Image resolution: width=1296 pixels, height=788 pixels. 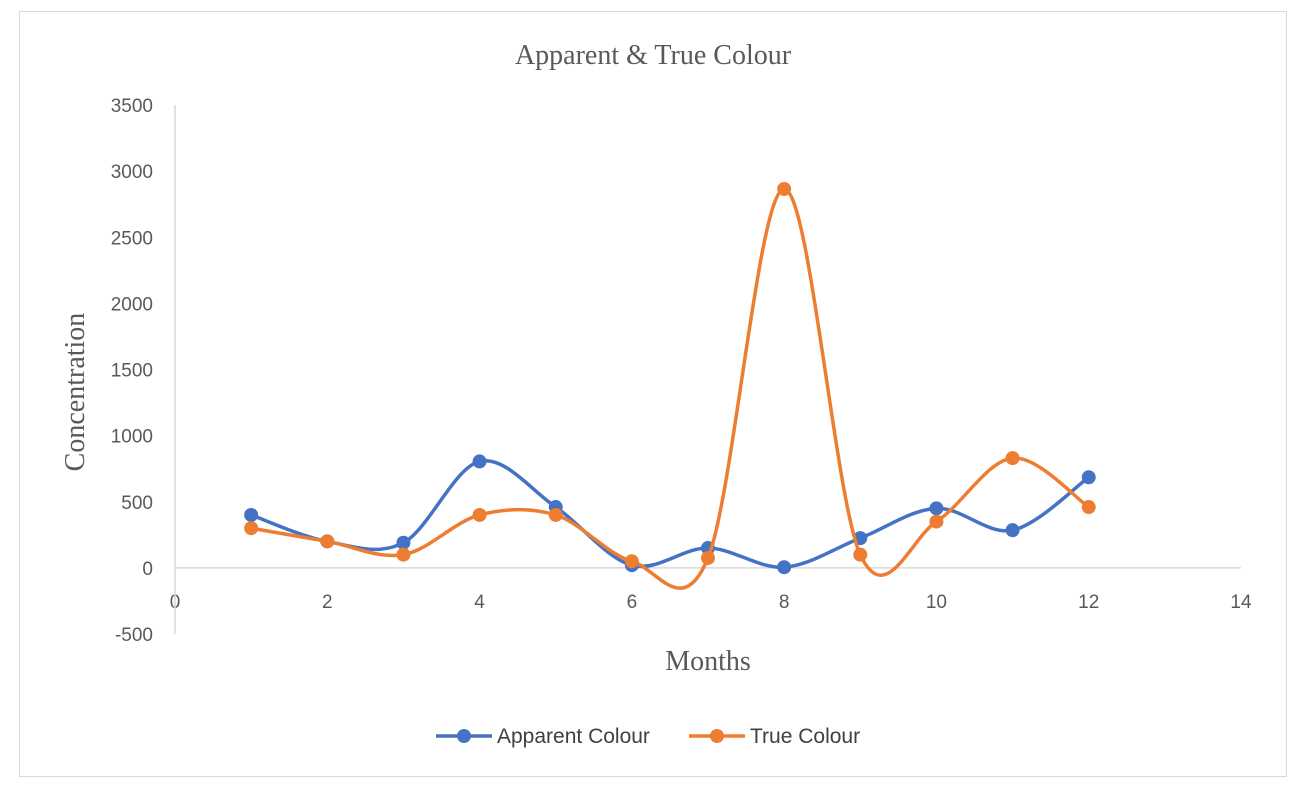 I want to click on x-tick-label: 12, so click(x=1088, y=602).